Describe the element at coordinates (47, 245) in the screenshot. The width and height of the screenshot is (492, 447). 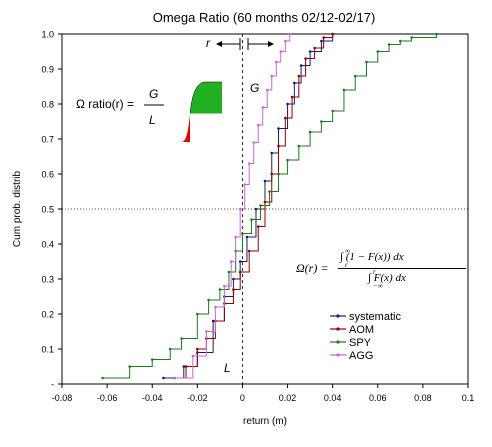
I see `y-tick-label: 0.4` at that location.